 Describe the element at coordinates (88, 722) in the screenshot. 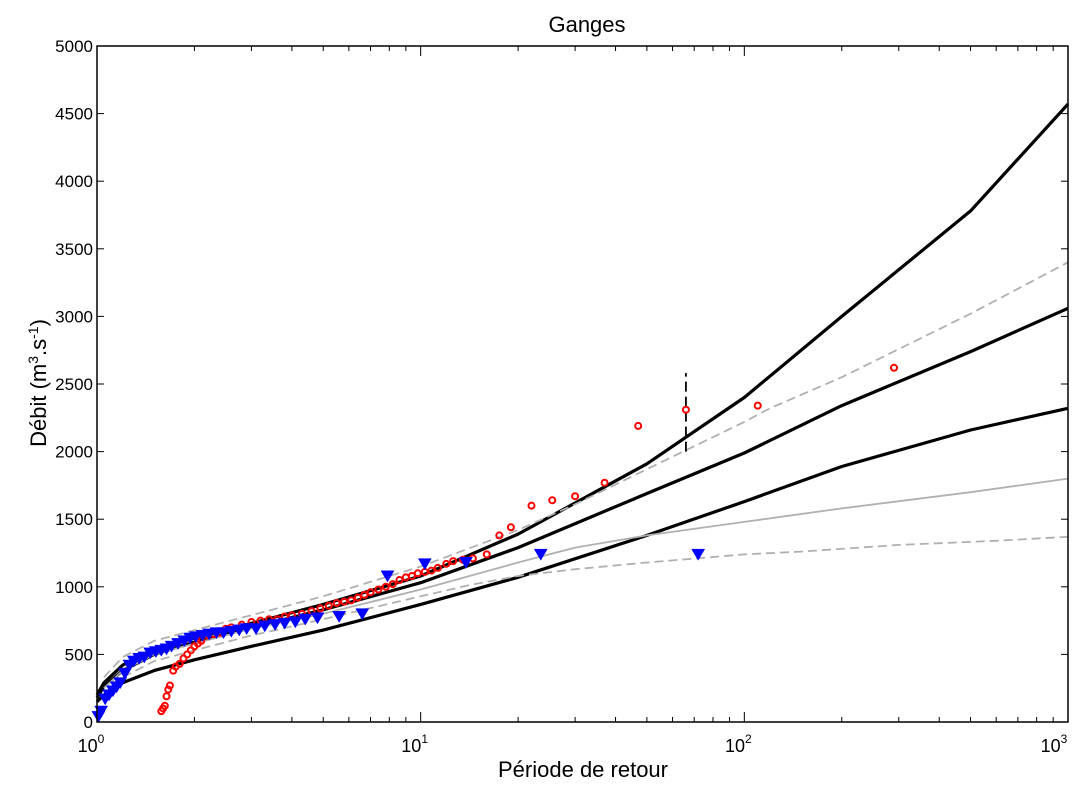

I see `y-tick-label: 0` at that location.